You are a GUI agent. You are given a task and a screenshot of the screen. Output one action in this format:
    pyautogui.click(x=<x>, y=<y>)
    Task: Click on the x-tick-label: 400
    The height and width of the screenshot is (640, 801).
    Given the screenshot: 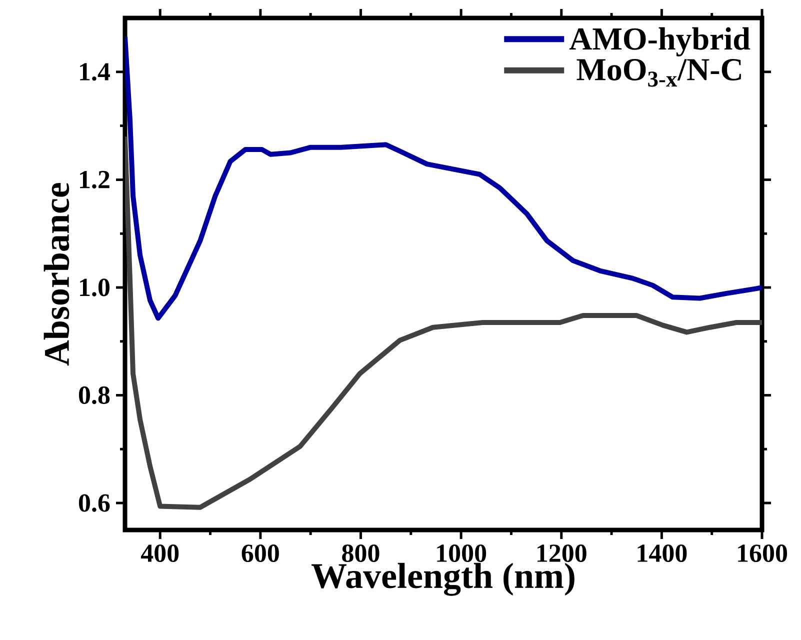 What is the action you would take?
    pyautogui.click(x=159, y=553)
    